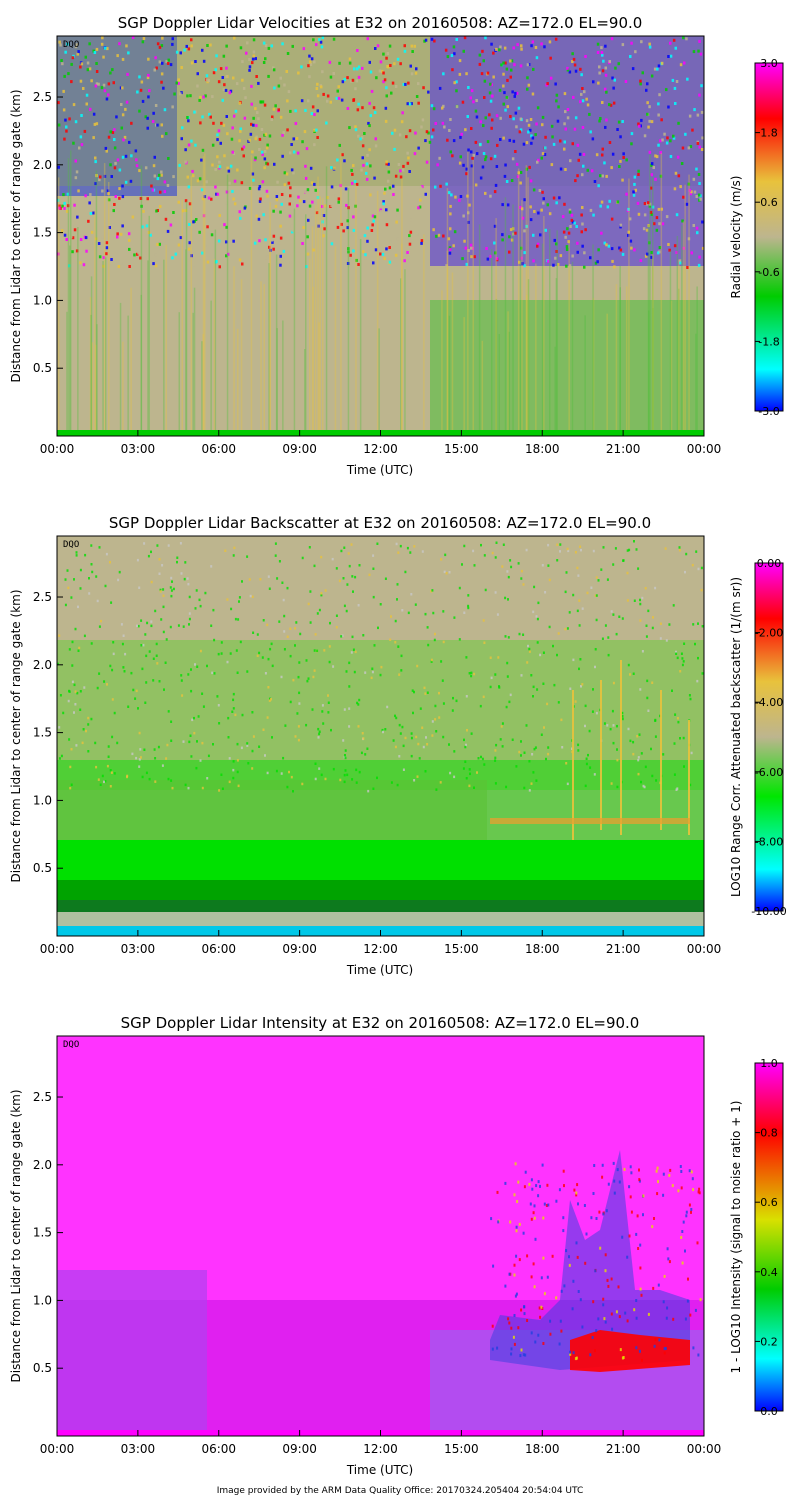 The image size is (800, 1504). What do you see at coordinates (71, 45) in the screenshot?
I see `velocity-tag: DQO` at bounding box center [71, 45].